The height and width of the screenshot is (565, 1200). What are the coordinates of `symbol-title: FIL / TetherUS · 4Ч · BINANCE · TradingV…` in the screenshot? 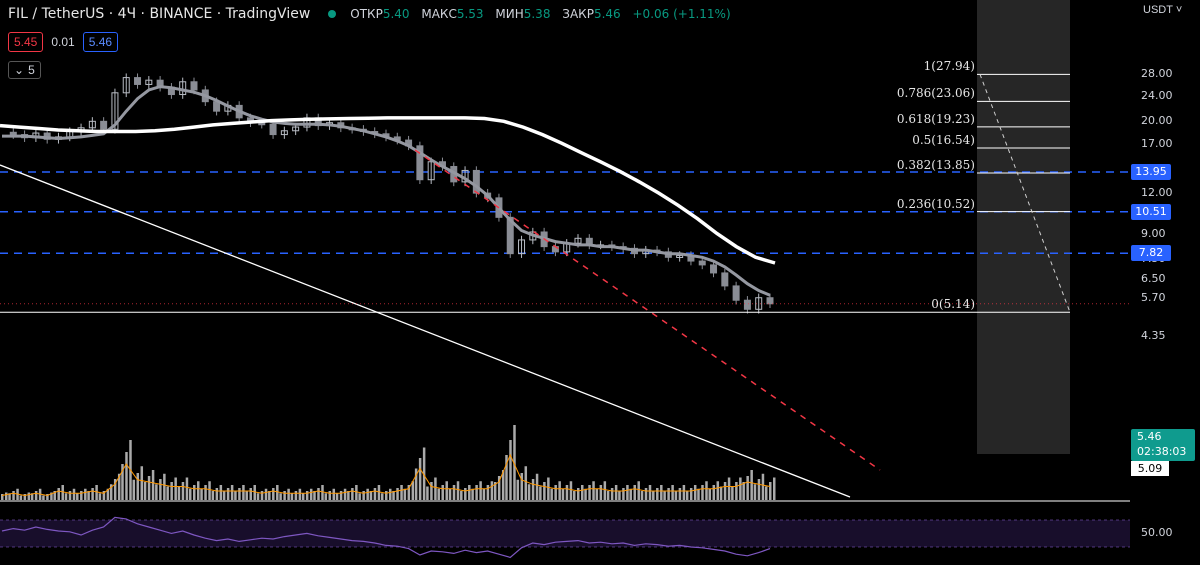 It's located at (159, 14).